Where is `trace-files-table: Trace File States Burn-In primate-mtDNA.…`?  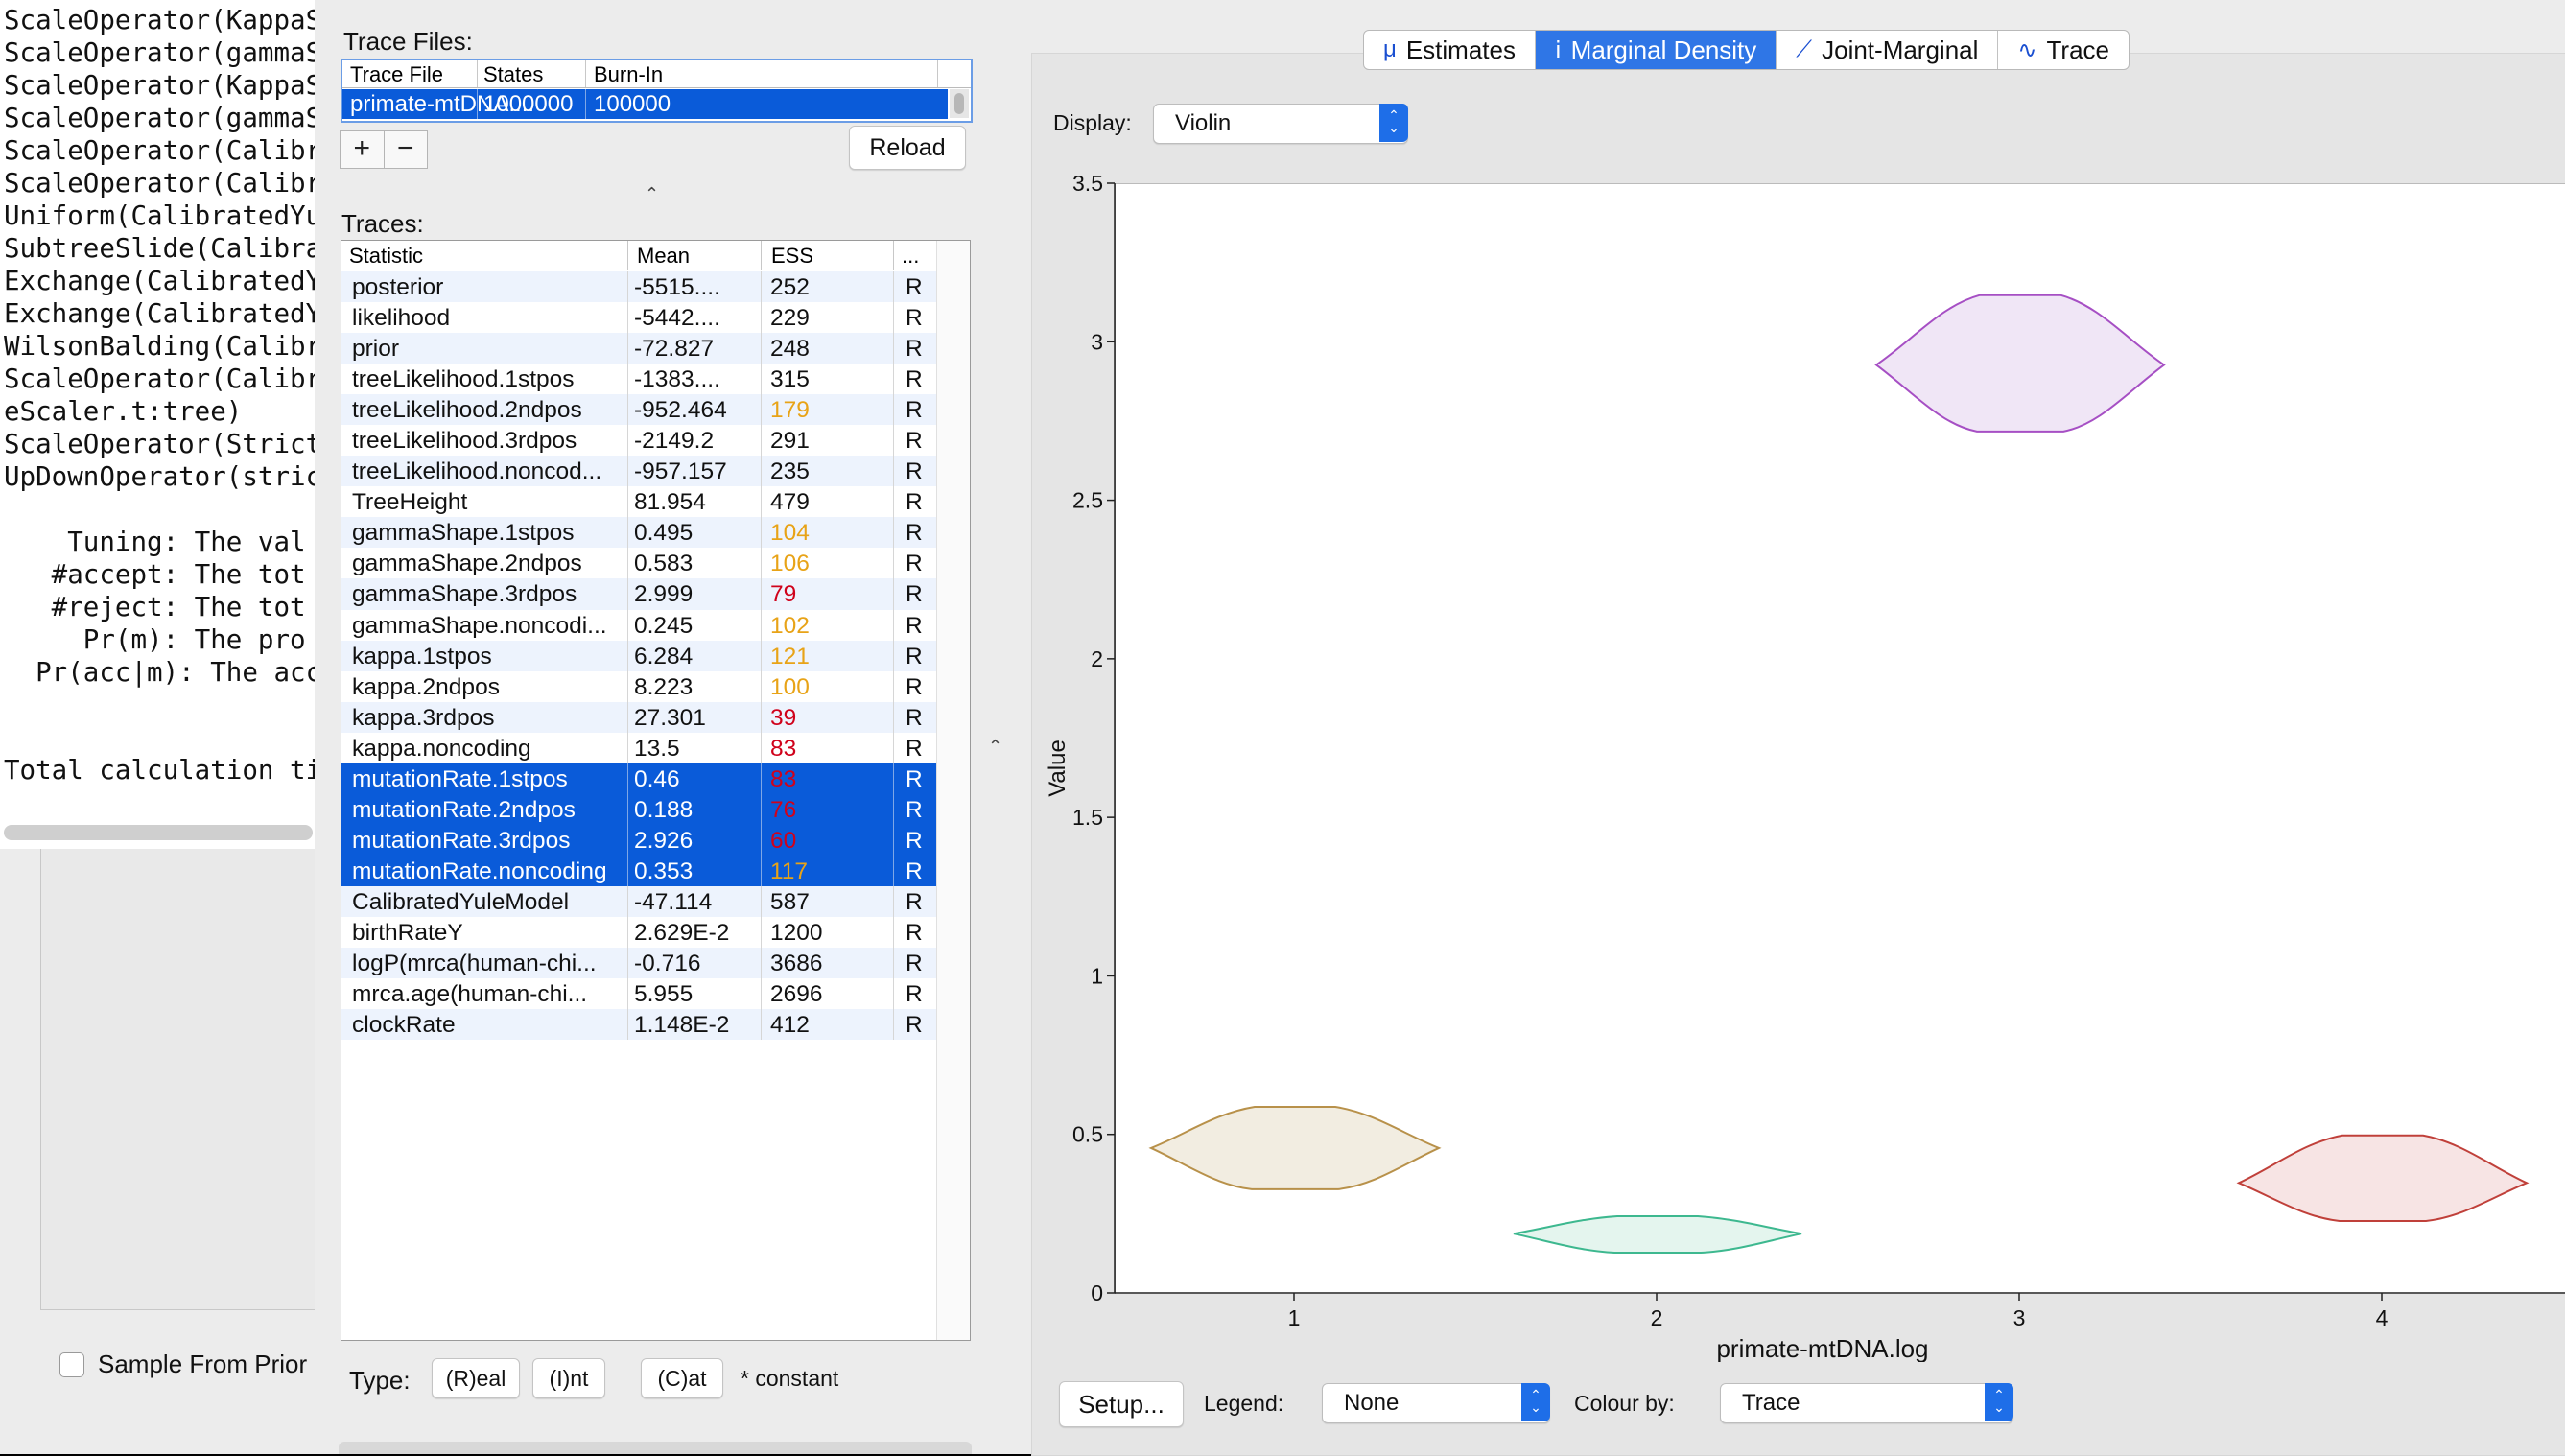 trace-files-table: Trace File States Burn-In primate-mtDNA.… is located at coordinates (657, 91).